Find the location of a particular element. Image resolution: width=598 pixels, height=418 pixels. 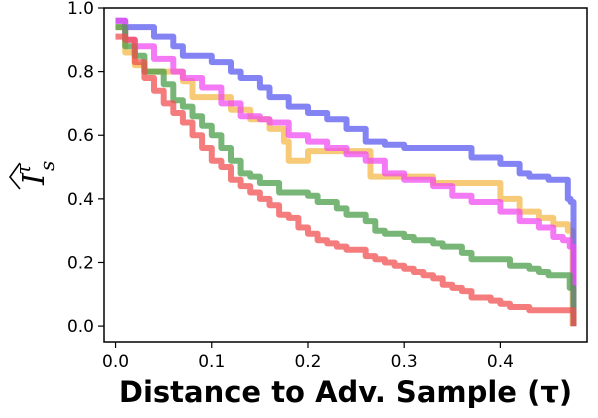

y-axis-label-base: I is located at coordinates (34, 179).